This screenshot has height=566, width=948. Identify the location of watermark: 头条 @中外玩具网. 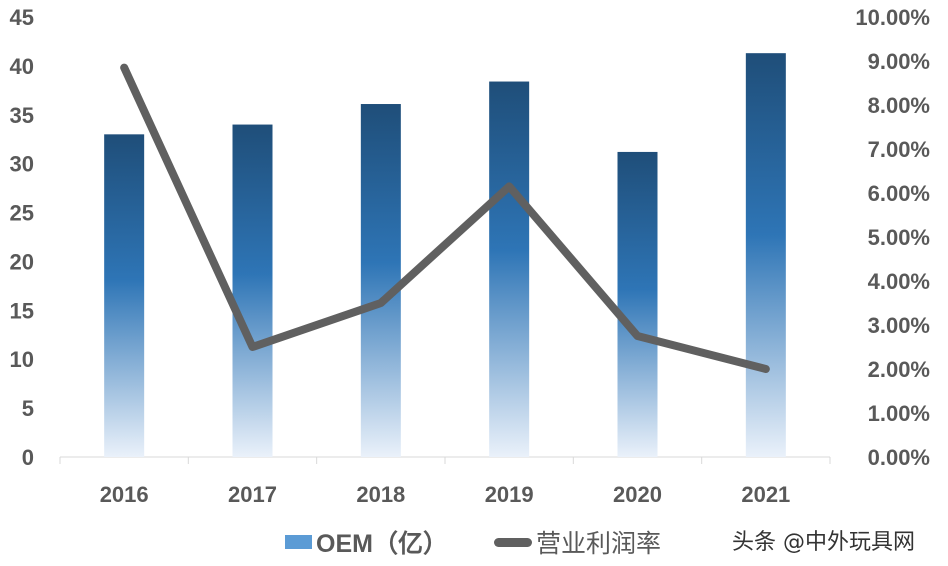
(823, 542).